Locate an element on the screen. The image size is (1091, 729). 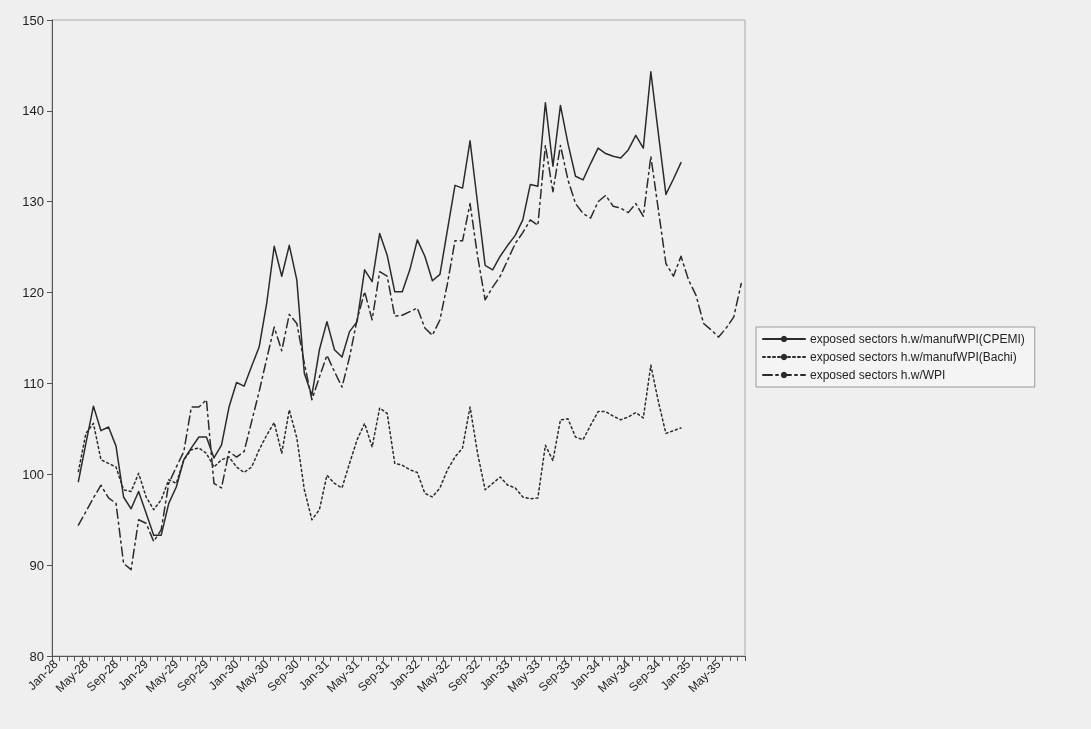
y-tick-label: 90 is located at coordinates (36, 565).